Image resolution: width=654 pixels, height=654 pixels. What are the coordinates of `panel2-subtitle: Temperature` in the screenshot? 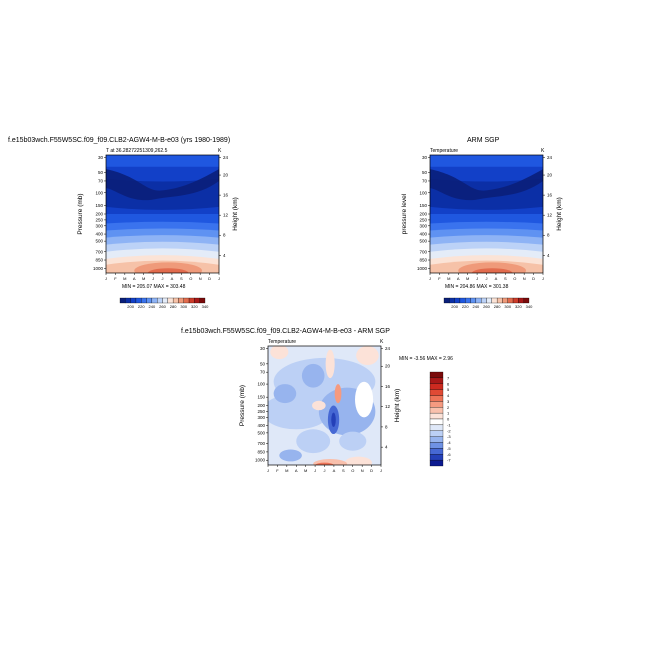 It's located at (444, 151).